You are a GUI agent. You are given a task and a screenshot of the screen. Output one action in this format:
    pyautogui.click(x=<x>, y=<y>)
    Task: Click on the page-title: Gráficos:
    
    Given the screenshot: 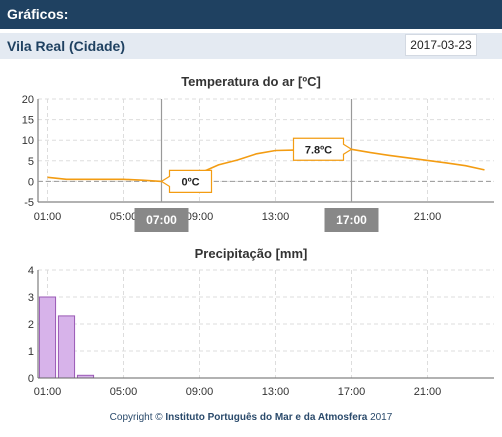 What is the action you would take?
    pyautogui.click(x=38, y=14)
    